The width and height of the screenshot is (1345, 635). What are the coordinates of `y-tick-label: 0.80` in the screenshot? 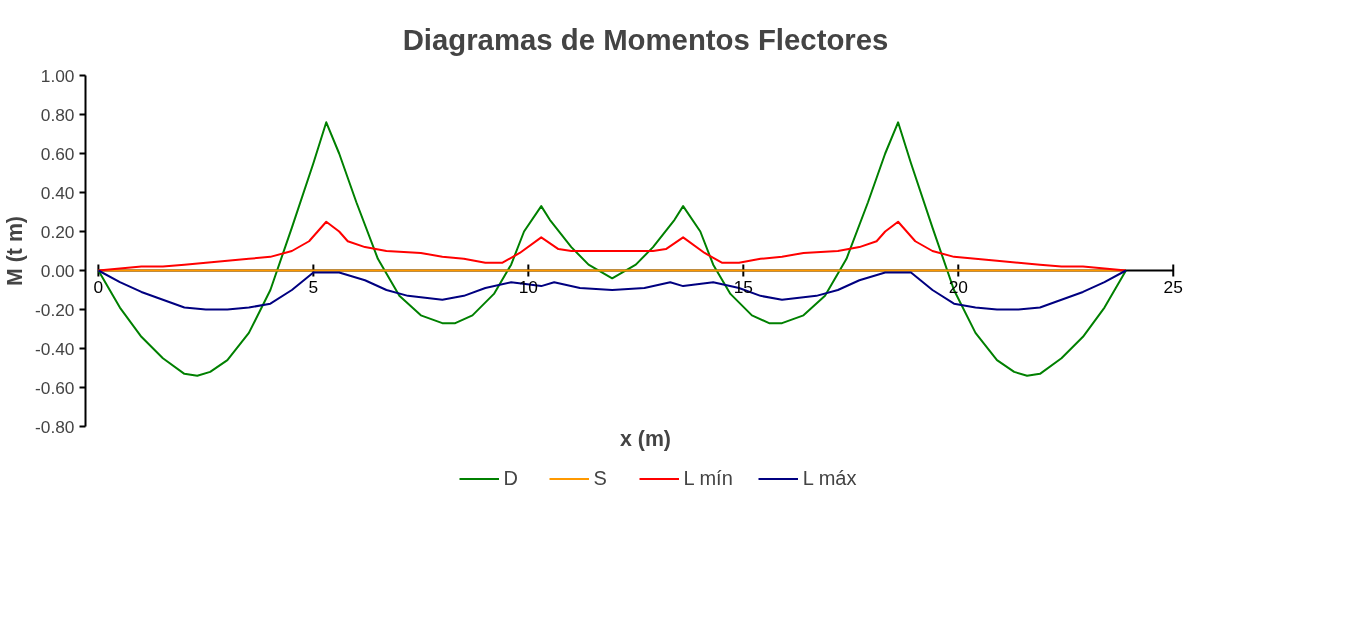 It's located at (57, 114).